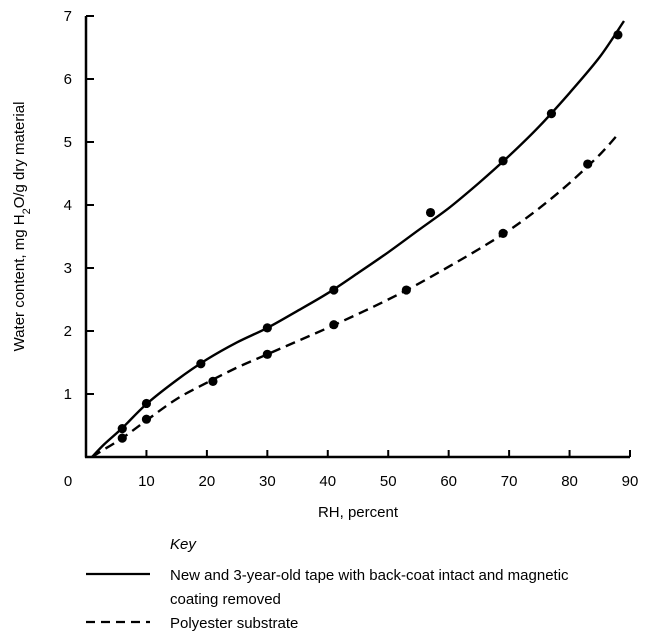 The image size is (645, 641). What do you see at coordinates (68, 142) in the screenshot?
I see `y-tick-label: 5` at bounding box center [68, 142].